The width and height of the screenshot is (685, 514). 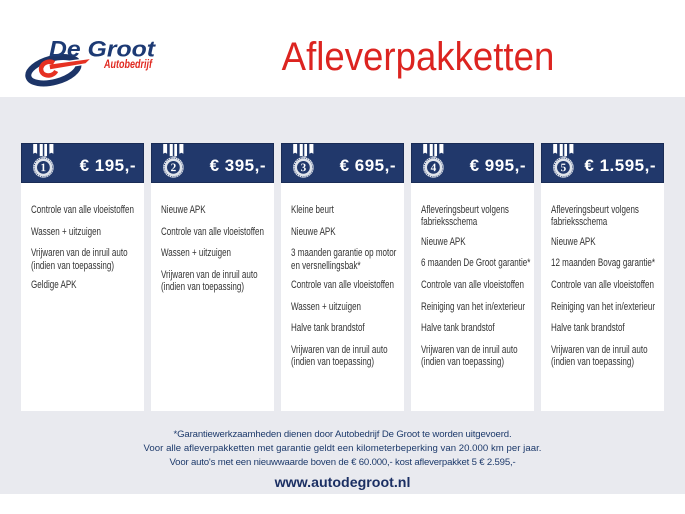 I want to click on svg-text: De Groot, so click(x=103, y=49).